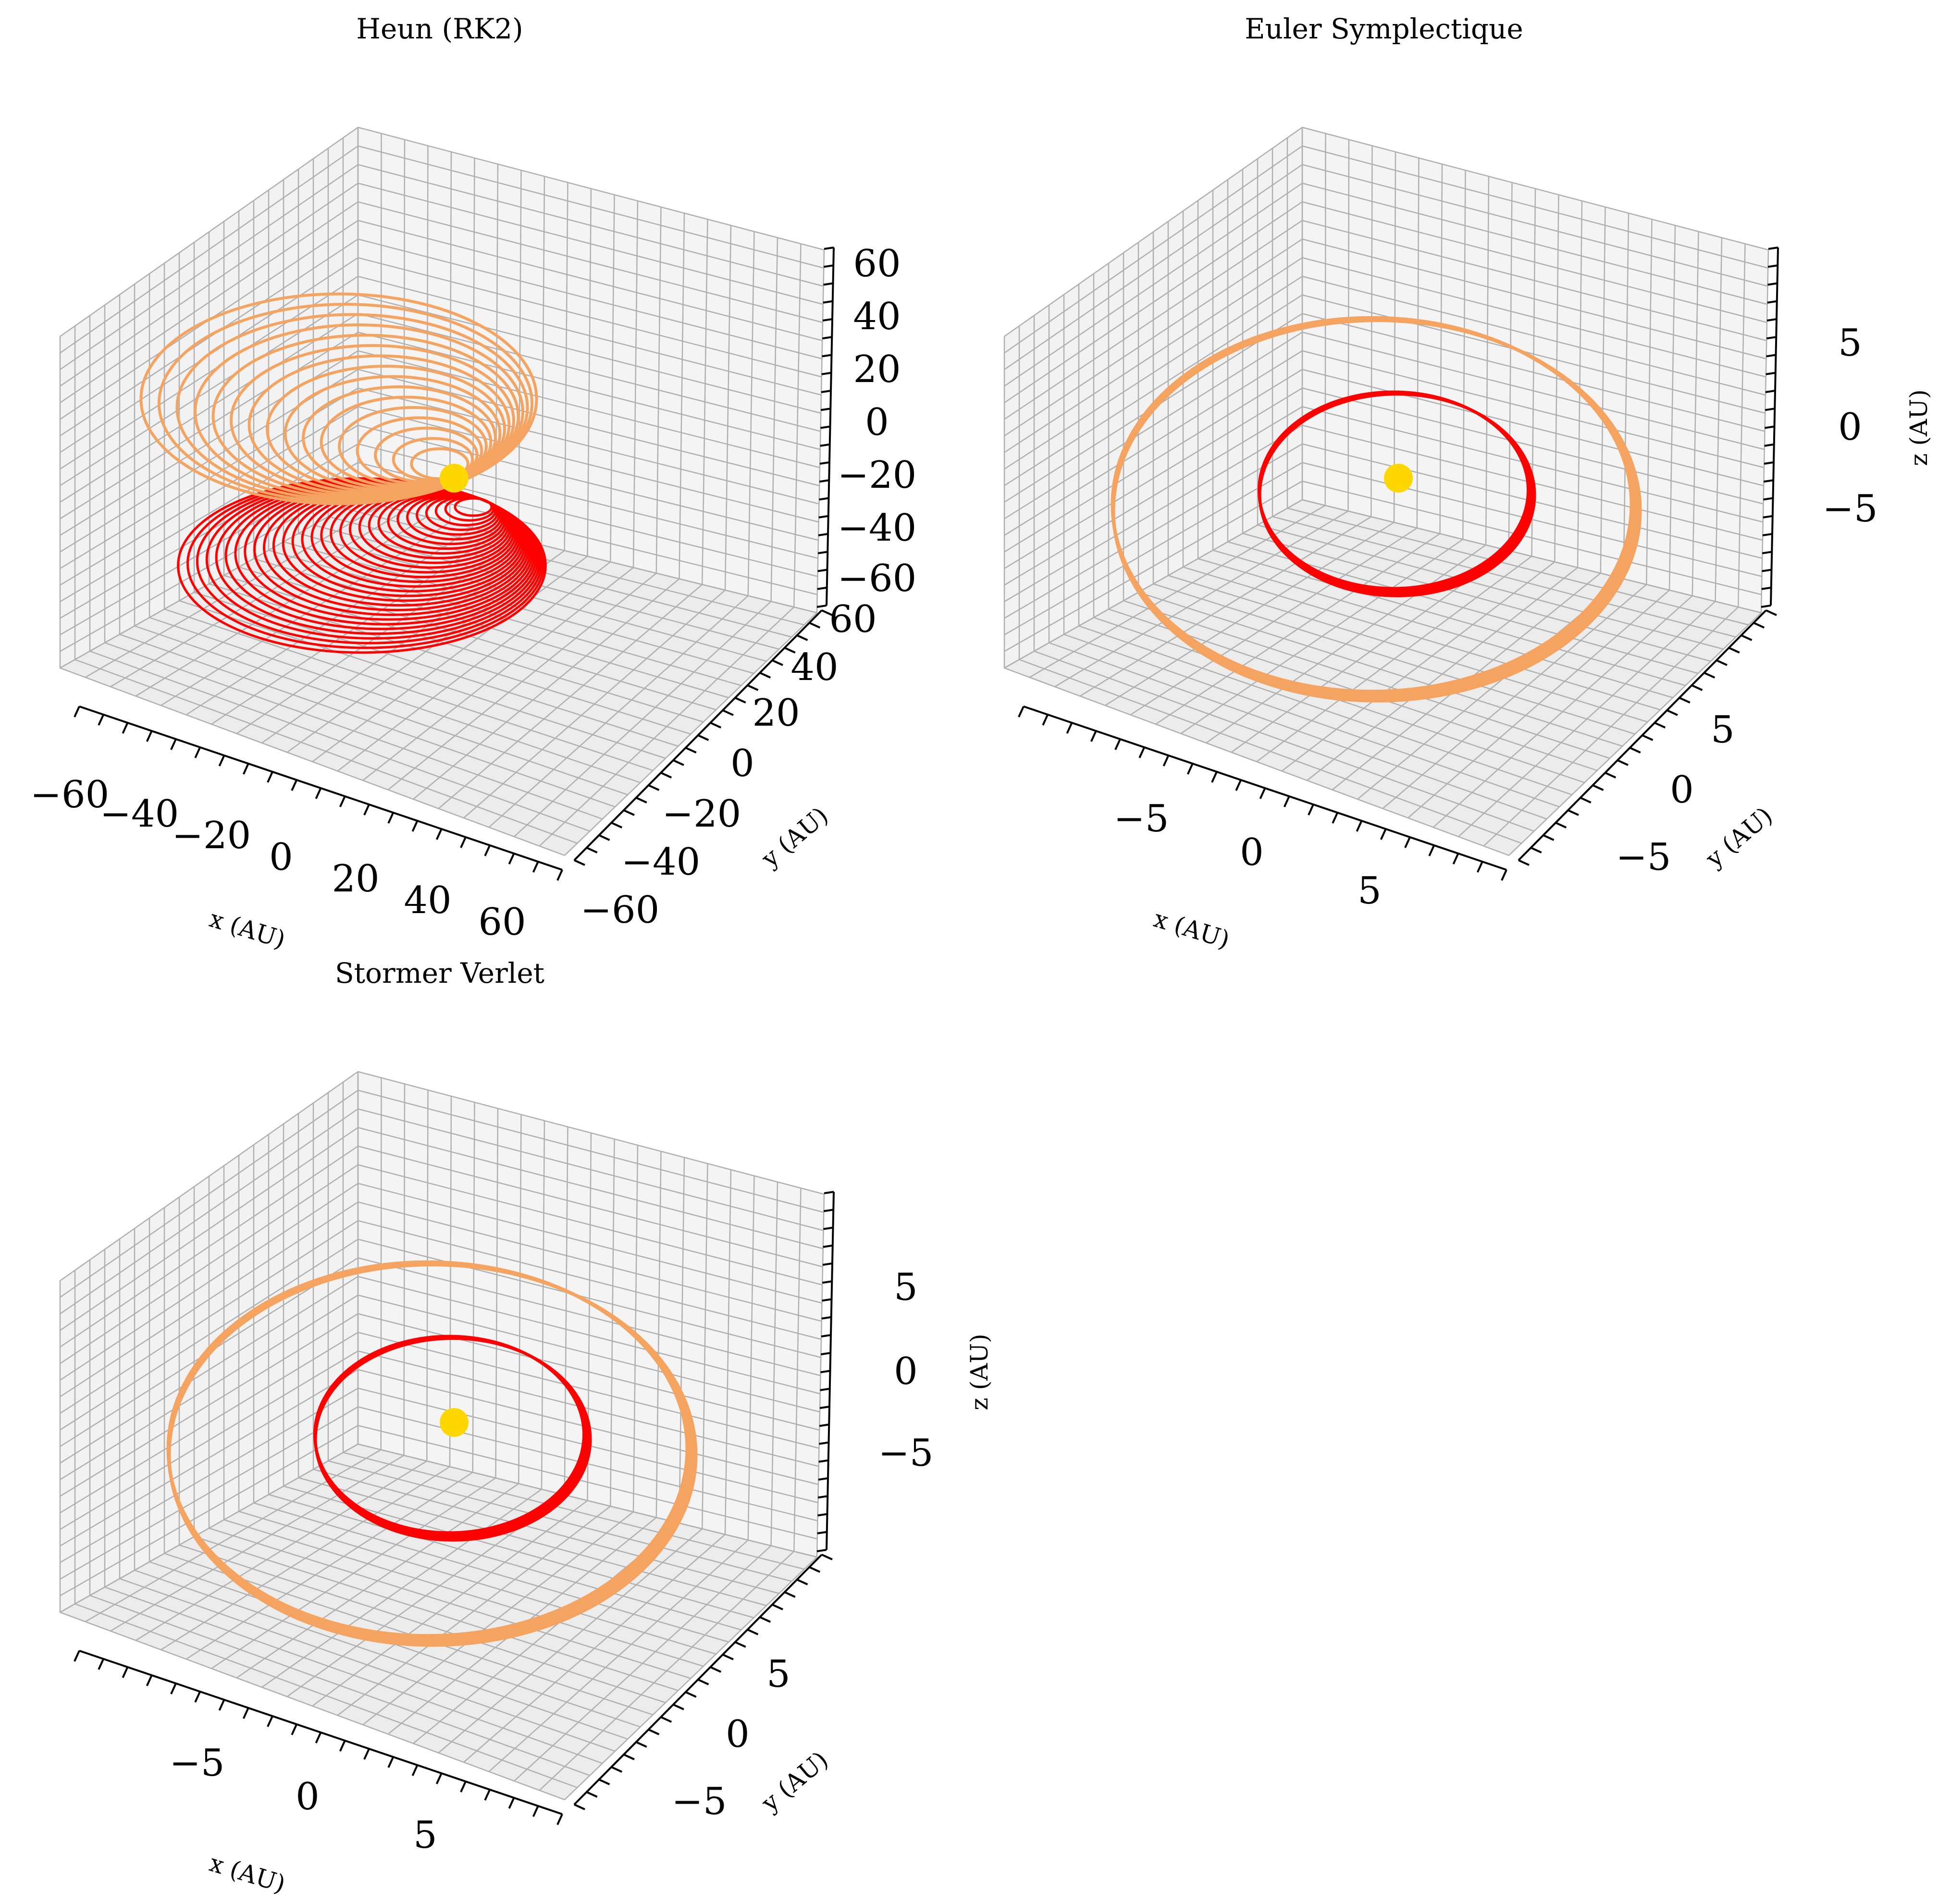  What do you see at coordinates (1398, 478) in the screenshot?
I see `sun-marker` at bounding box center [1398, 478].